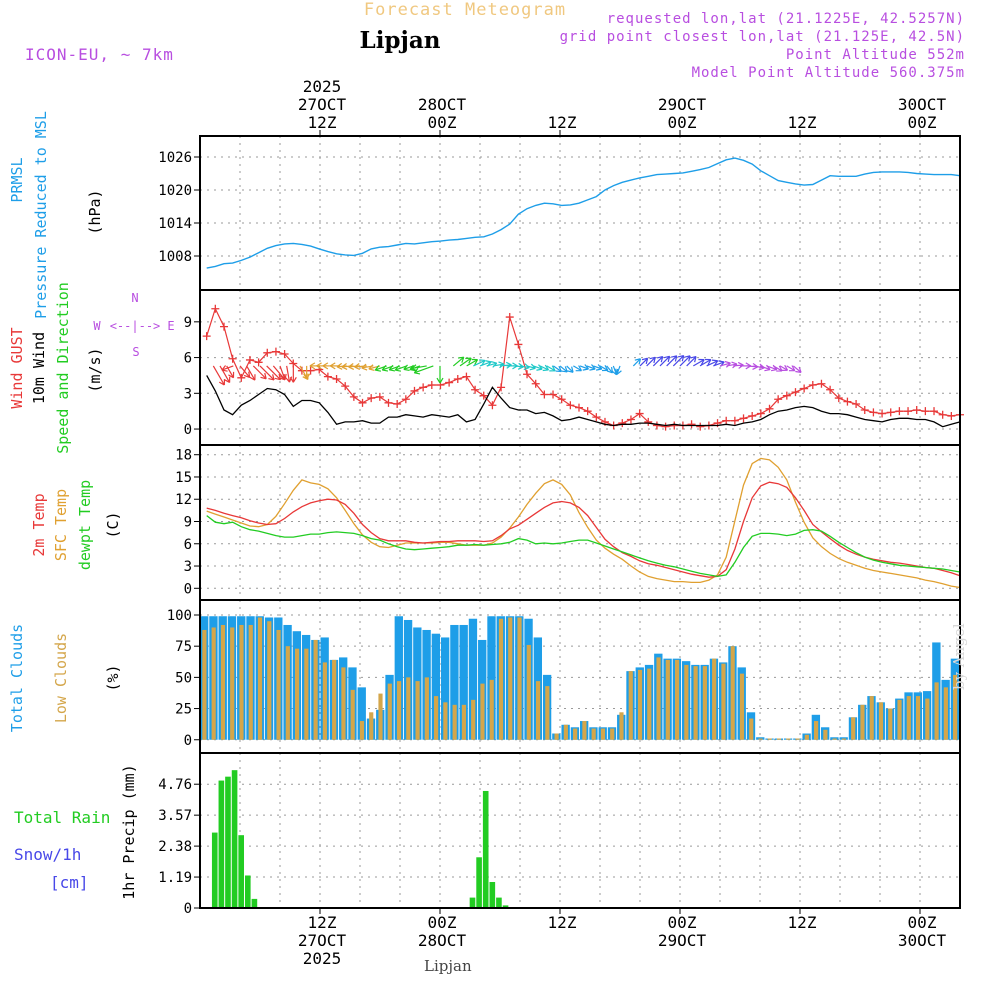 The image size is (1000, 1000). What do you see at coordinates (188, 589) in the screenshot?
I see `y-tick-label: 0` at bounding box center [188, 589].